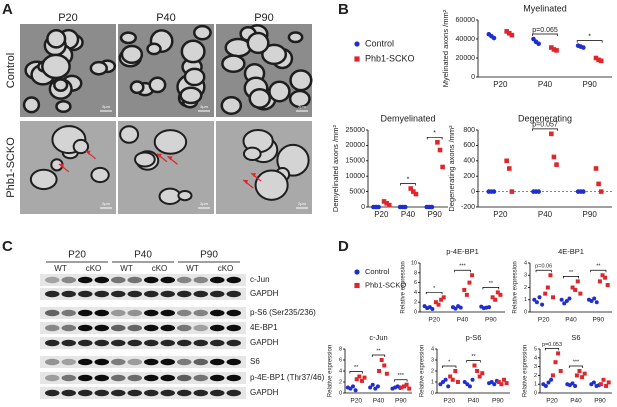  What do you see at coordinates (571, 251) in the screenshot?
I see `chart-title: 4E-BP1` at bounding box center [571, 251].